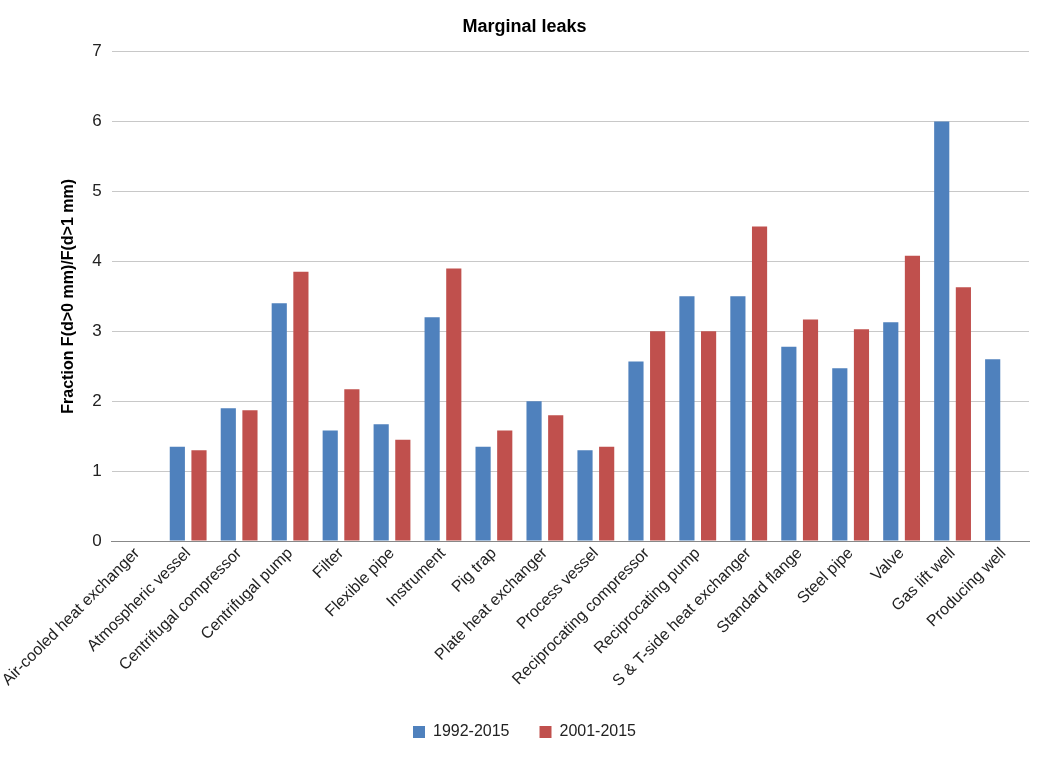  Describe the element at coordinates (598, 731) in the screenshot. I see `legend-label: 2001-2015` at that location.